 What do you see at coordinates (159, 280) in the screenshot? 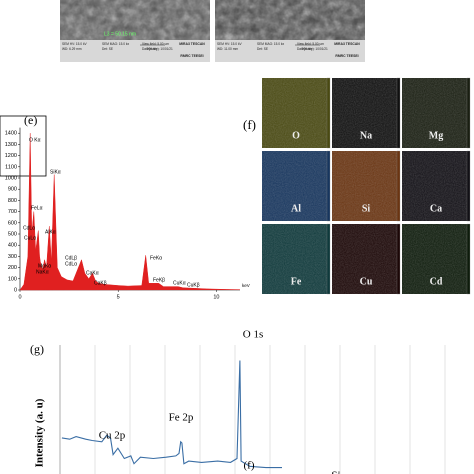
I see `peak-label: FeKβ` at bounding box center [159, 280].